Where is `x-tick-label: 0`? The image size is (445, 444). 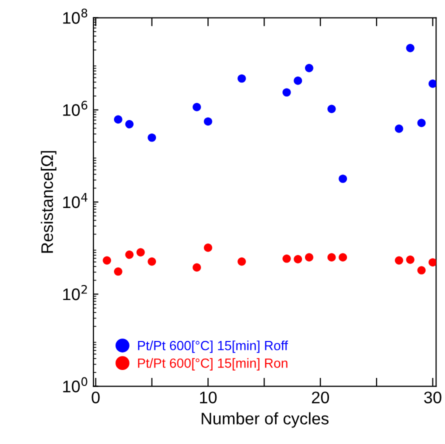
x-tick-label: 0 is located at coordinates (96, 398).